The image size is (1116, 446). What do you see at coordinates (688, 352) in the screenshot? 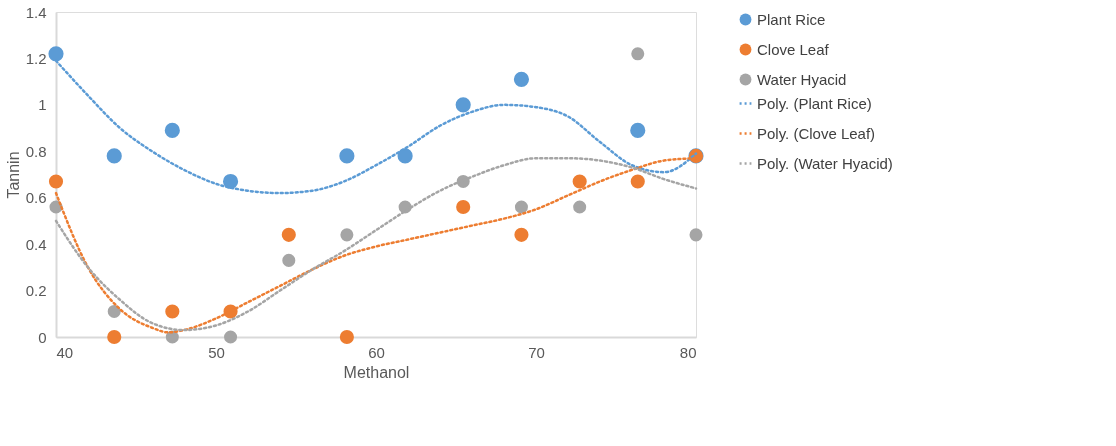
I see `x-tick-label: 80` at bounding box center [688, 352].